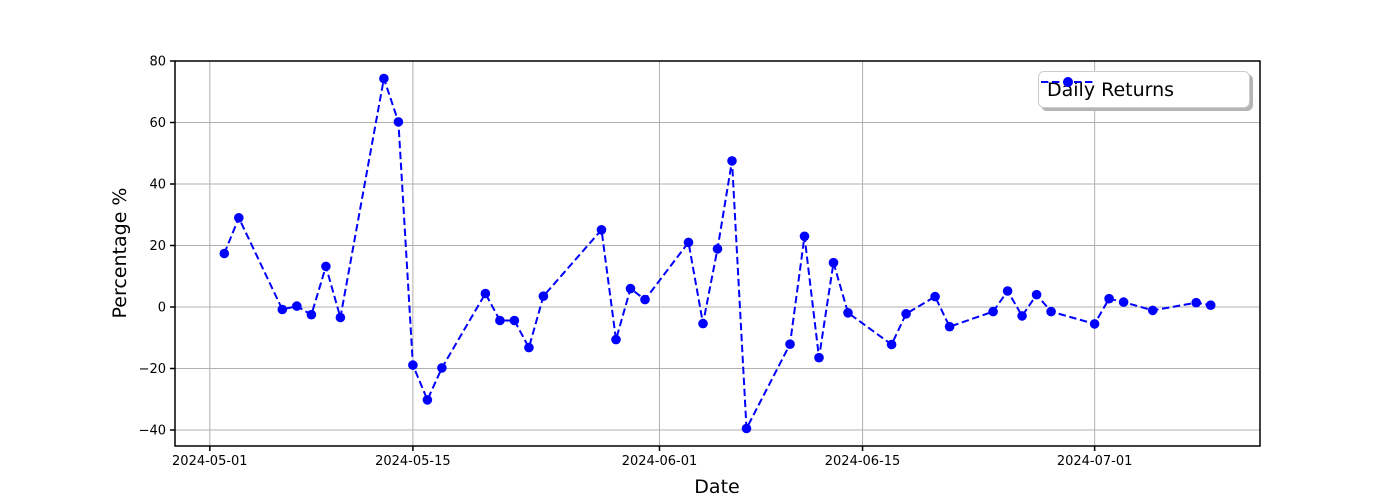  What do you see at coordinates (1095, 461) in the screenshot?
I see `x-tick-label: 2024-07-01` at bounding box center [1095, 461].